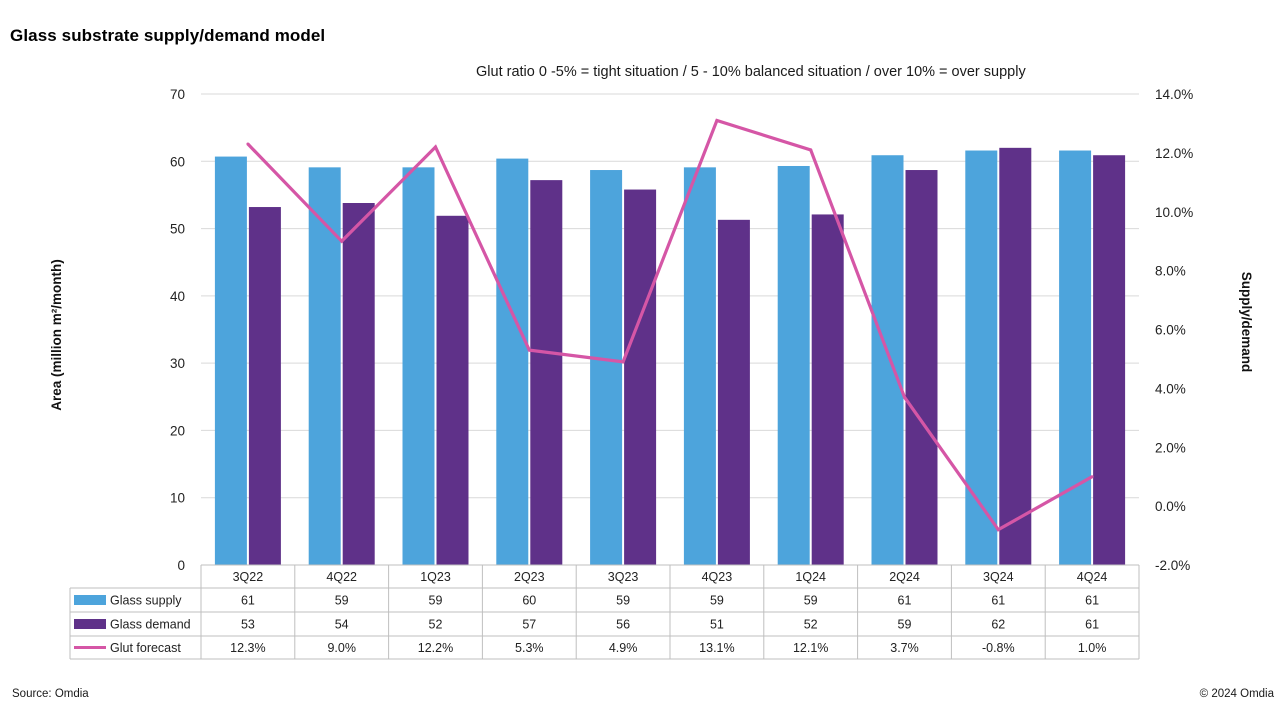 This screenshot has height=721, width=1280. I want to click on legend-label: Glass demand, so click(150, 625).